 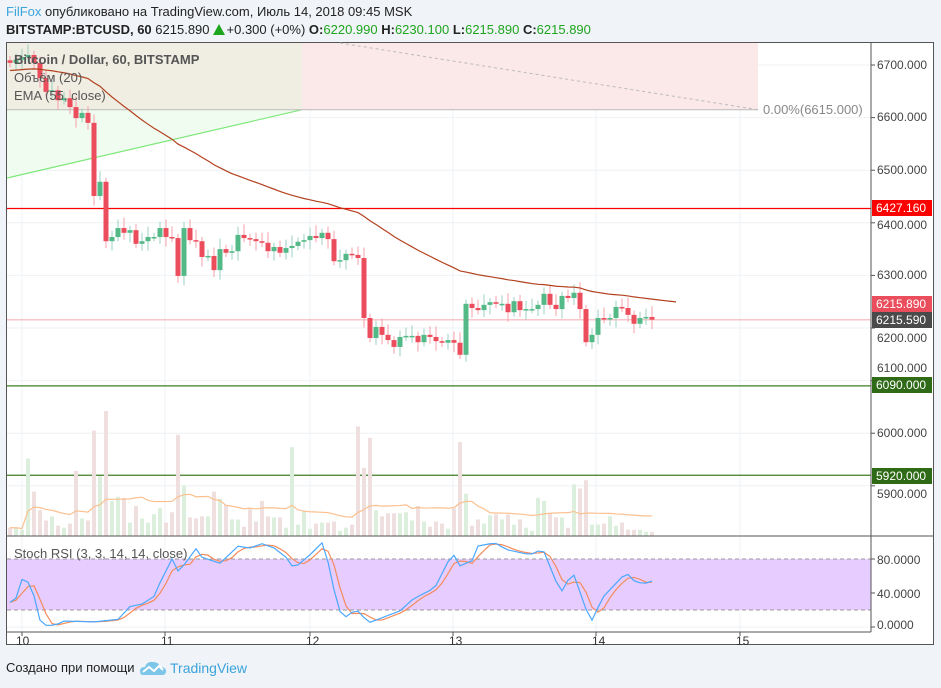 I want to click on tradingview-cloud-icon, so click(x=153, y=668).